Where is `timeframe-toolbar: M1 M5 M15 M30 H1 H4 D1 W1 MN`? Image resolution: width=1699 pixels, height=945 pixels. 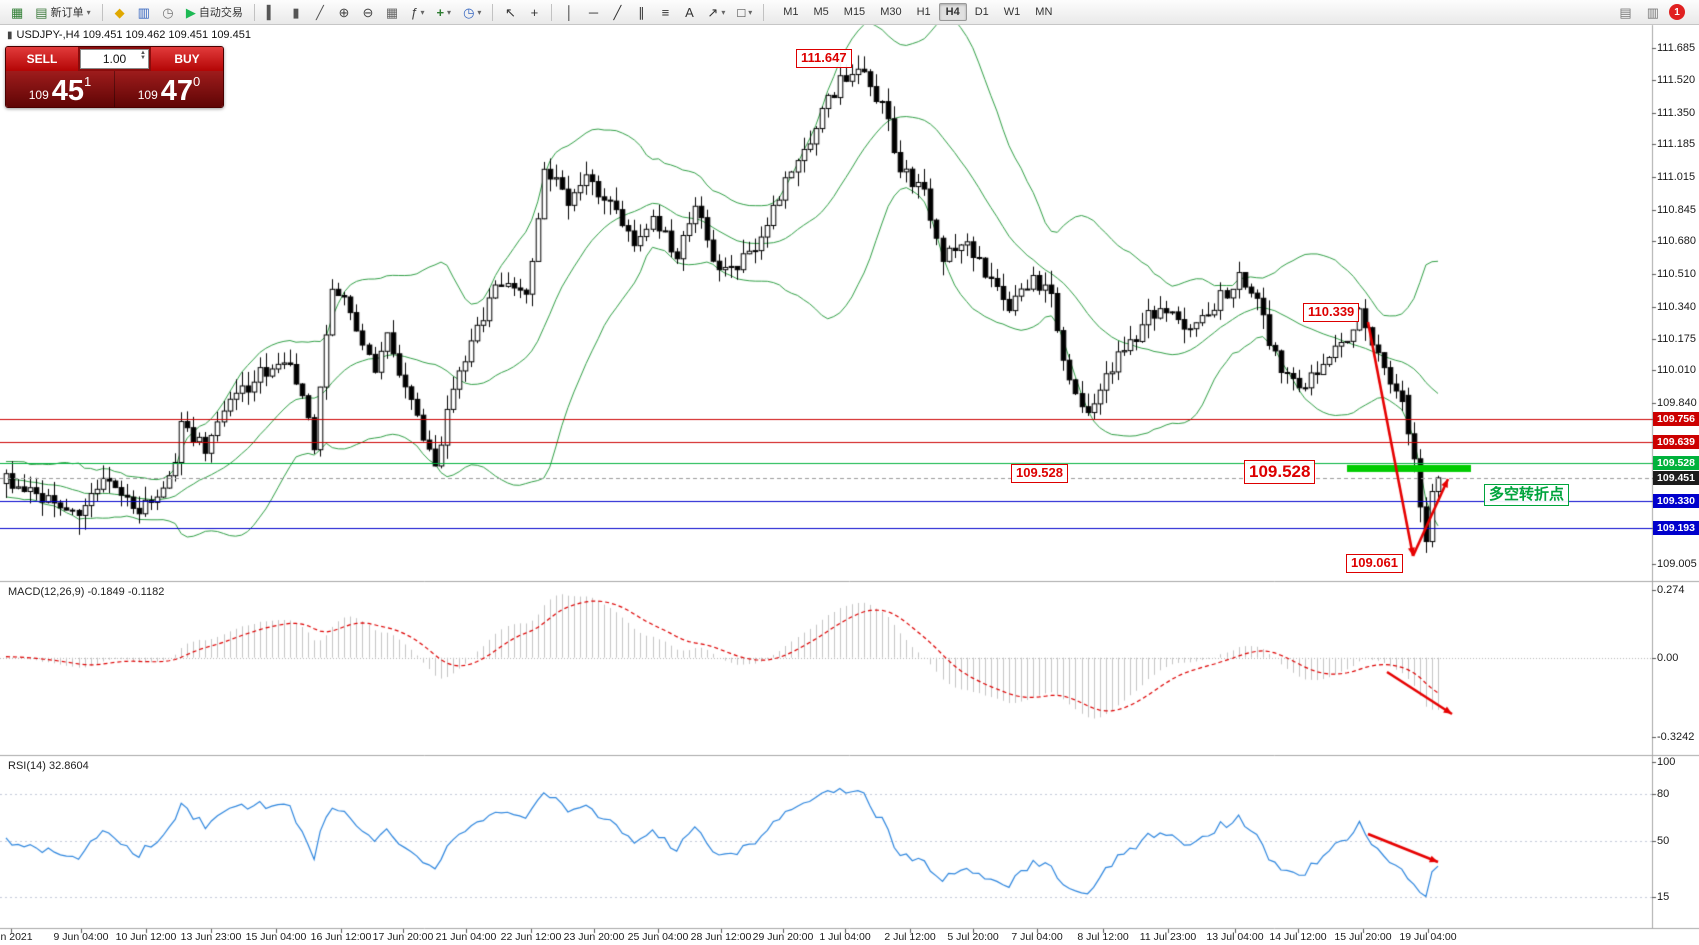 timeframe-toolbar: M1 M5 M15 M30 H1 H4 D1 W1 MN is located at coordinates (917, 12).